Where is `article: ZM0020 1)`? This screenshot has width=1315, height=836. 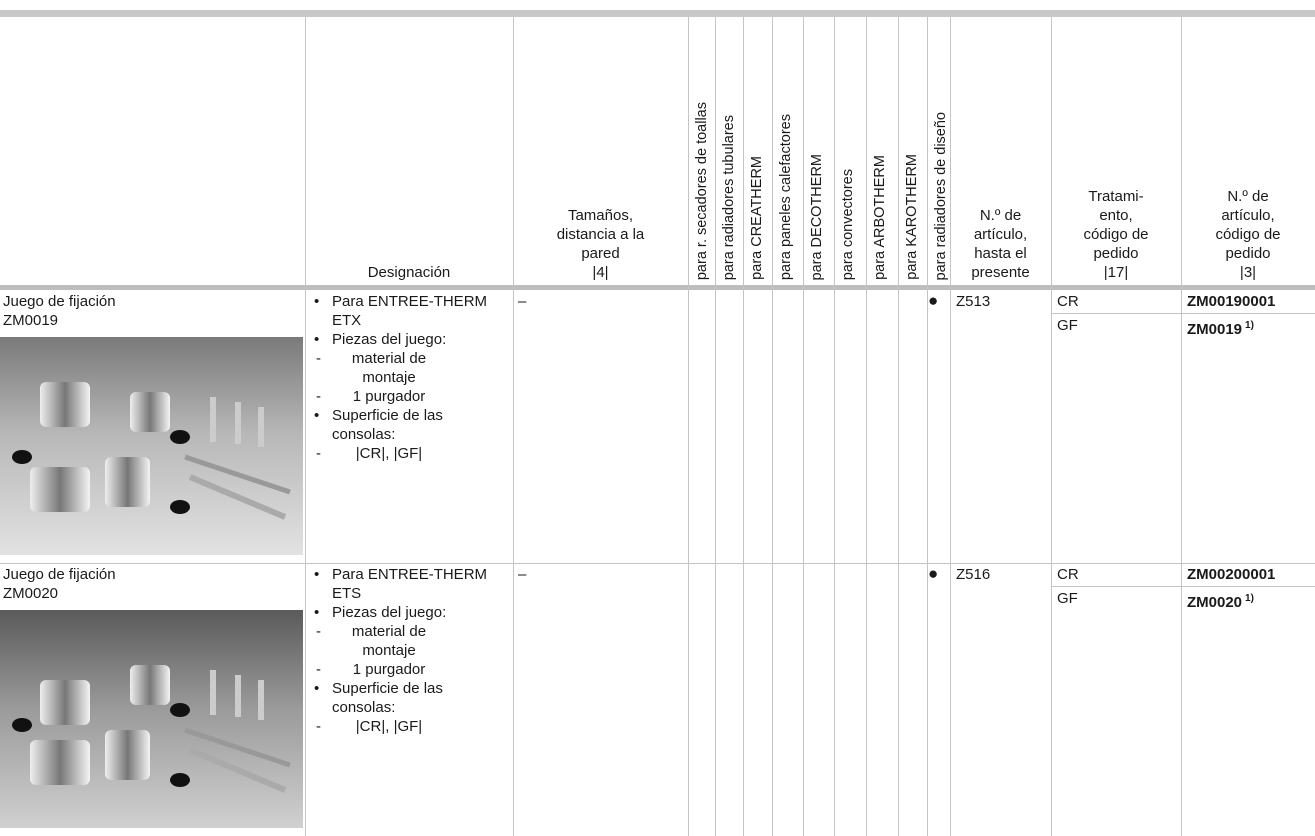
article: ZM0020 1) is located at coordinates (1220, 600).